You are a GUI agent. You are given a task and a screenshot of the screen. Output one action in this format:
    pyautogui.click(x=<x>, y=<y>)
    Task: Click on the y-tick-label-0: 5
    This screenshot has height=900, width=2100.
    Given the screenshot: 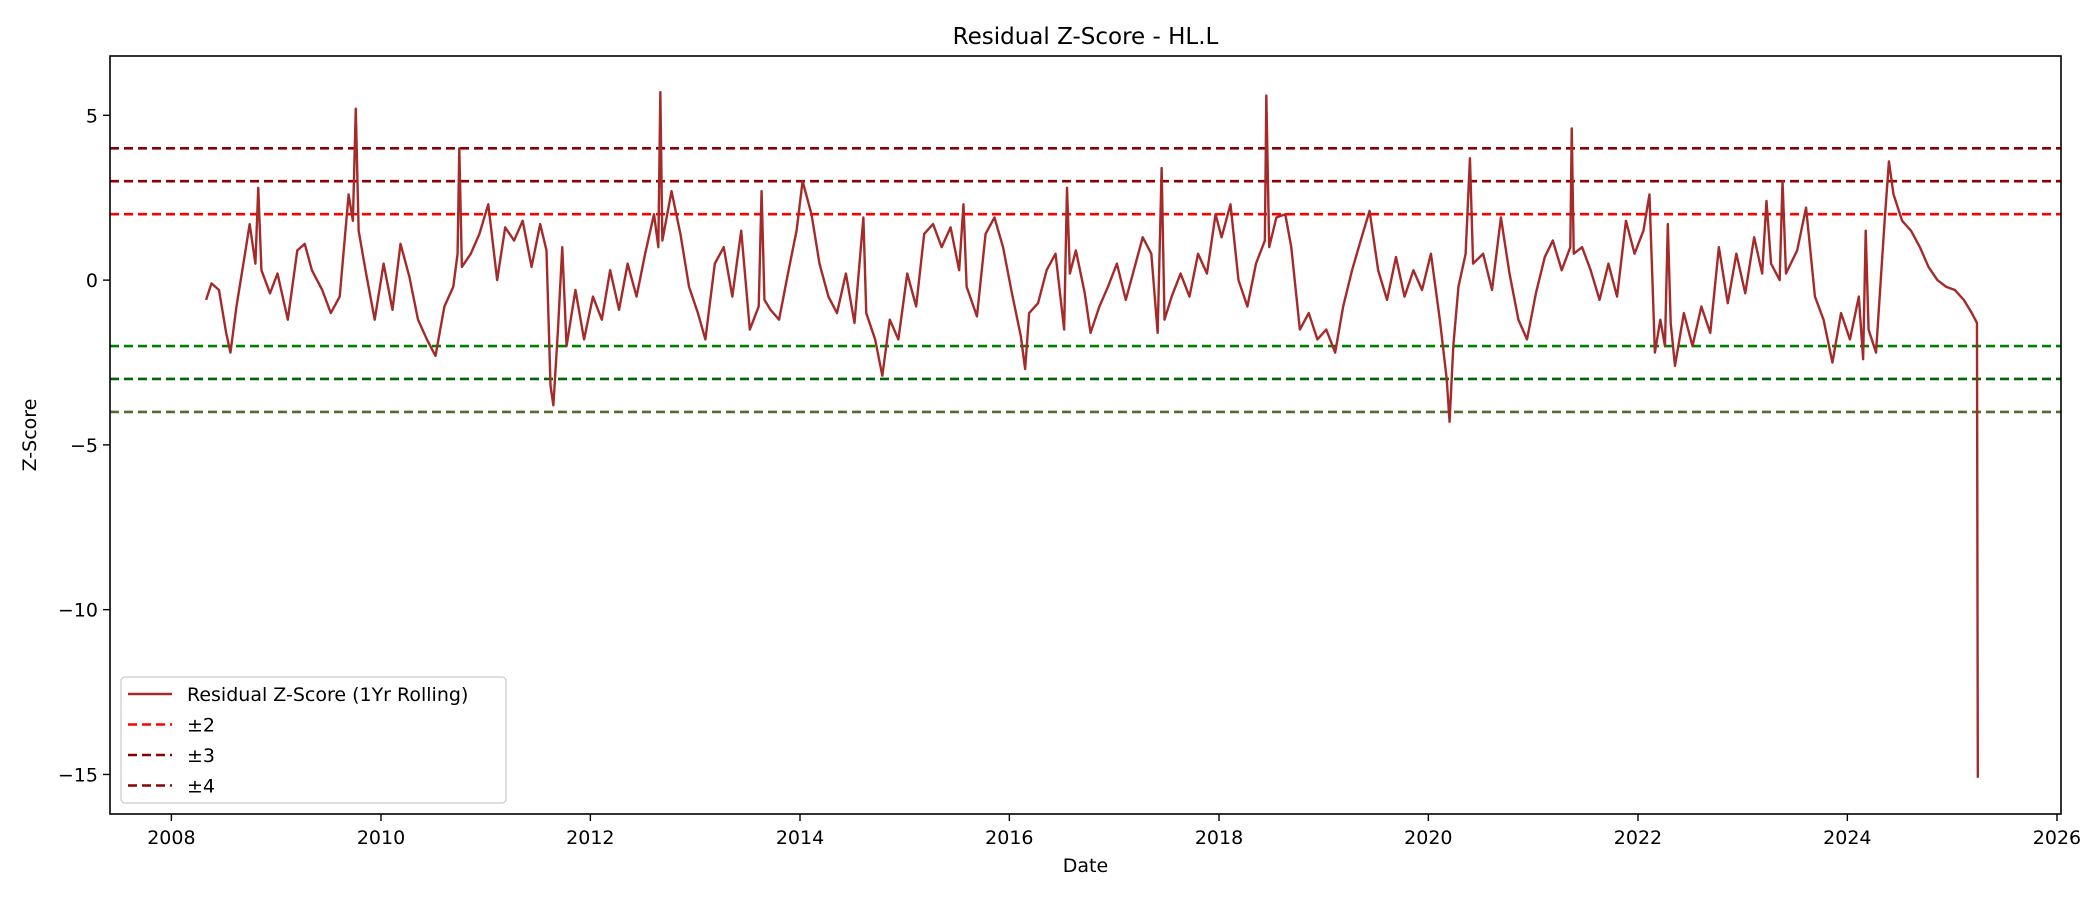 What is the action you would take?
    pyautogui.click(x=92, y=116)
    